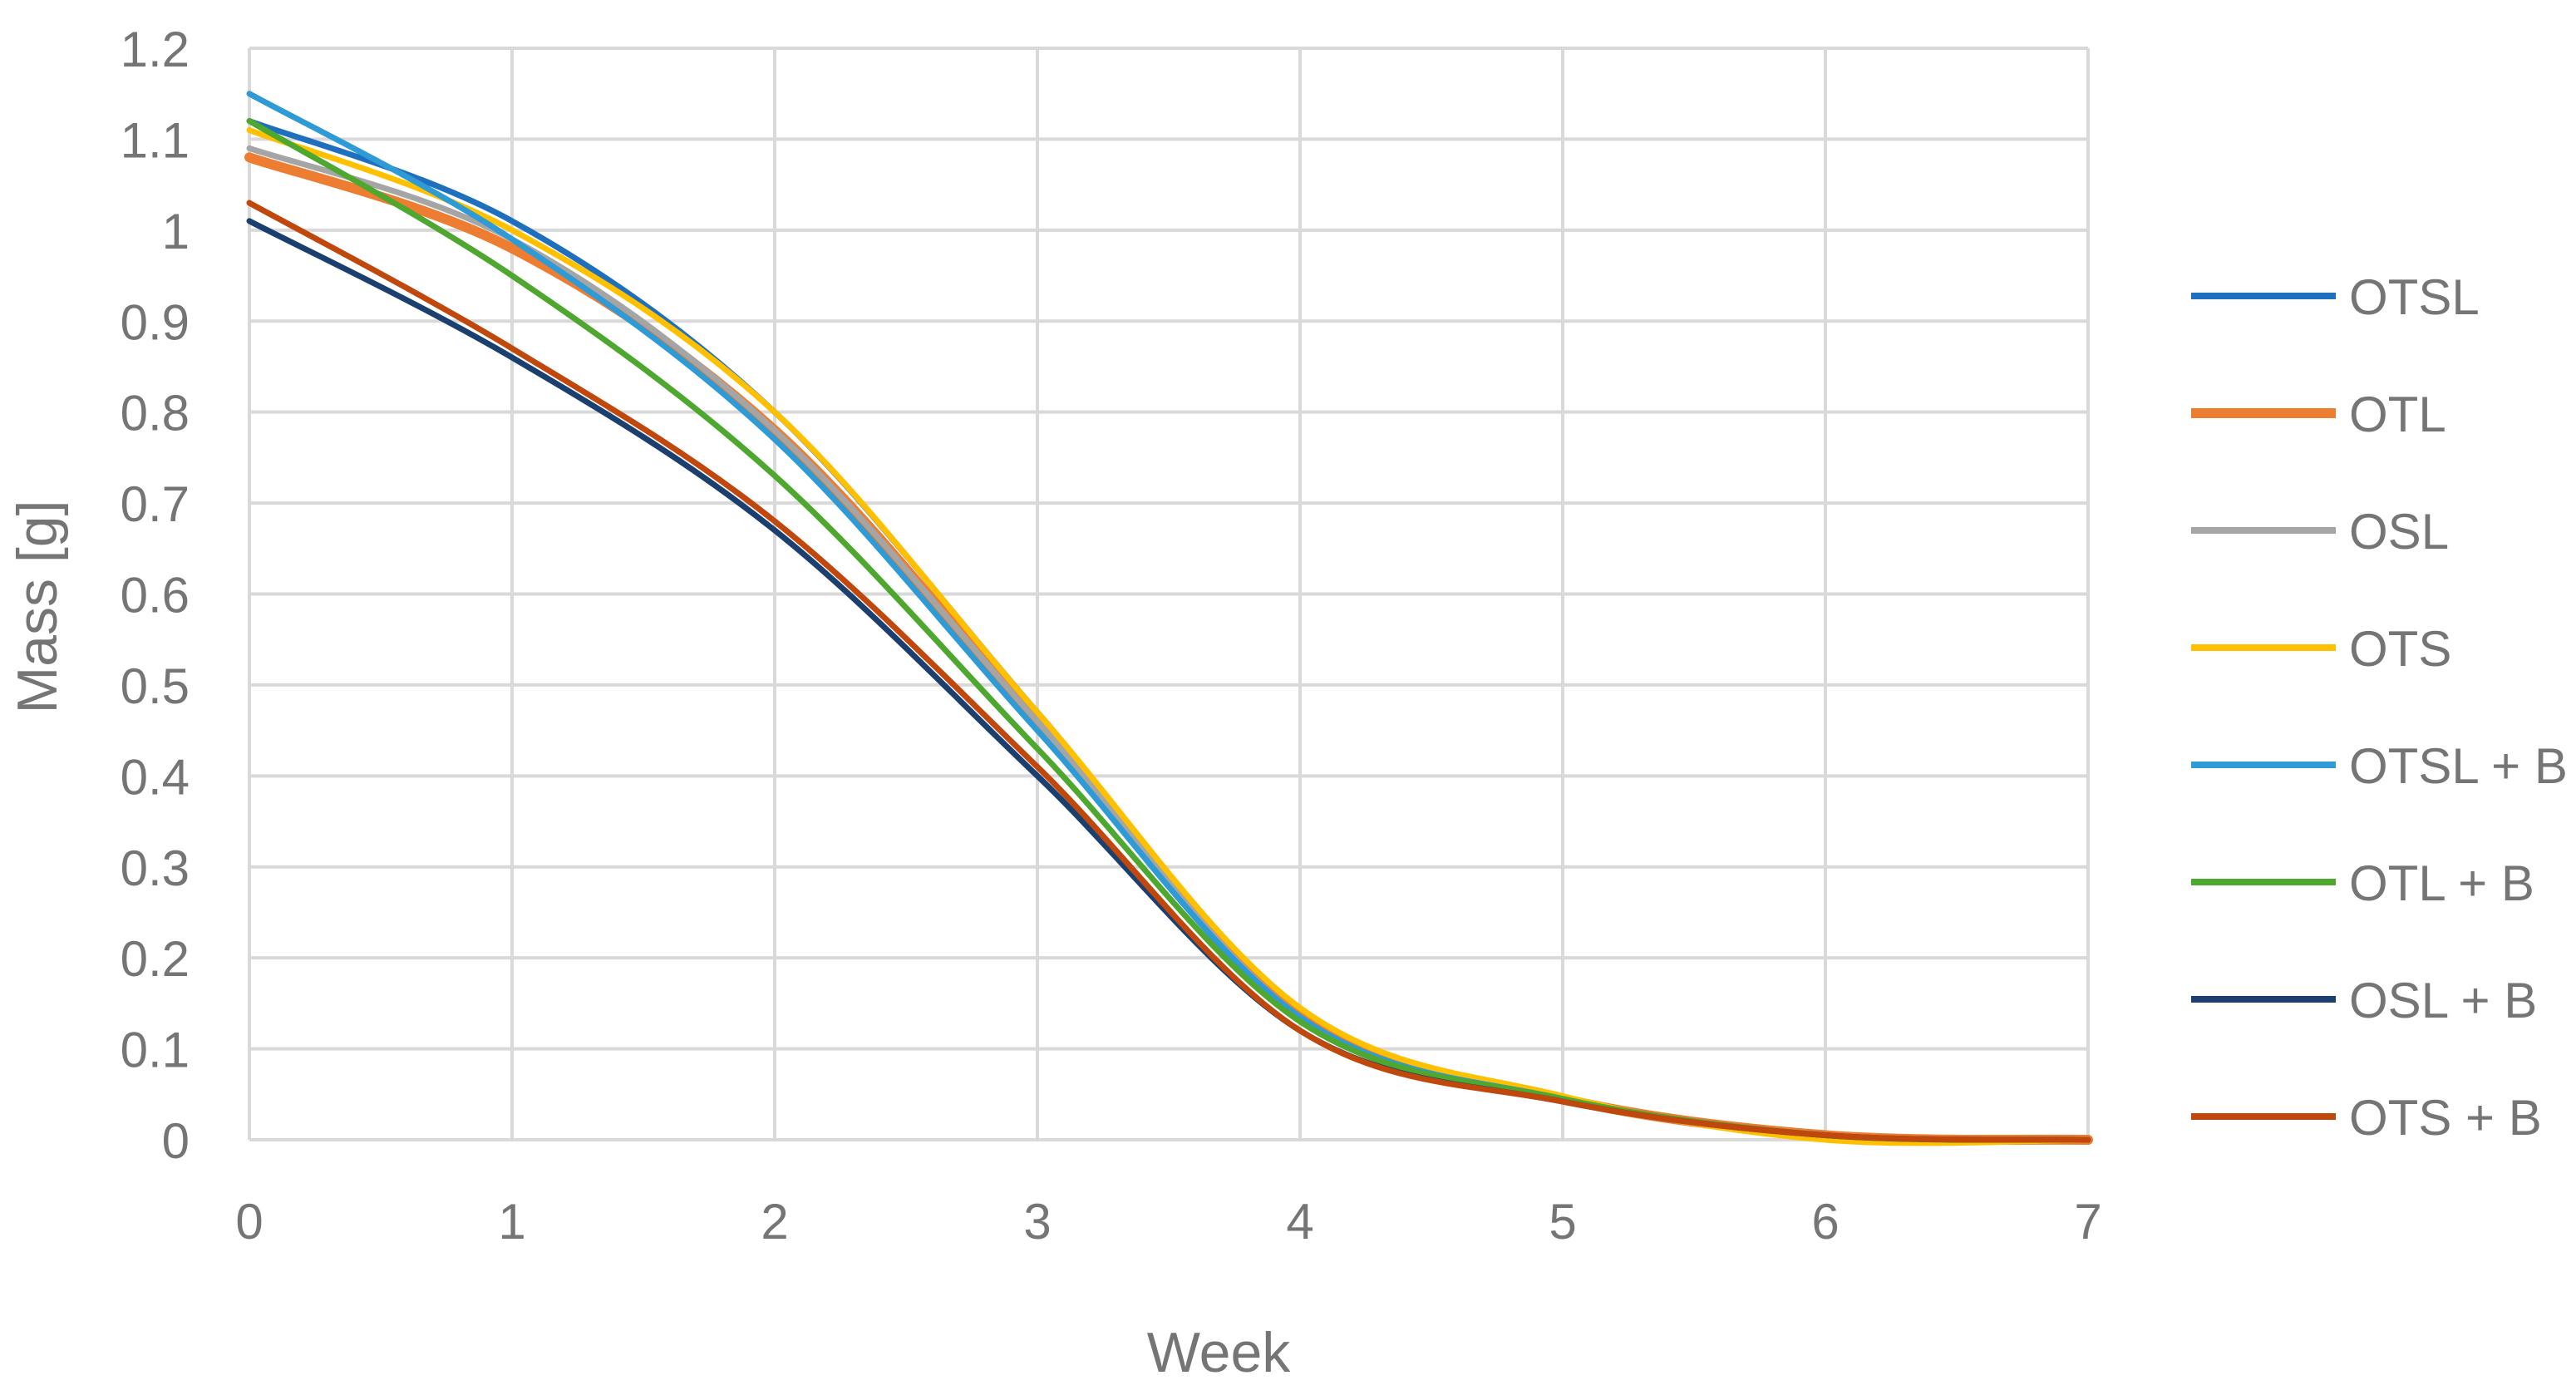 The image size is (2576, 1400). What do you see at coordinates (2414, 297) in the screenshot?
I see `legend-label-otsl: OTSL` at bounding box center [2414, 297].